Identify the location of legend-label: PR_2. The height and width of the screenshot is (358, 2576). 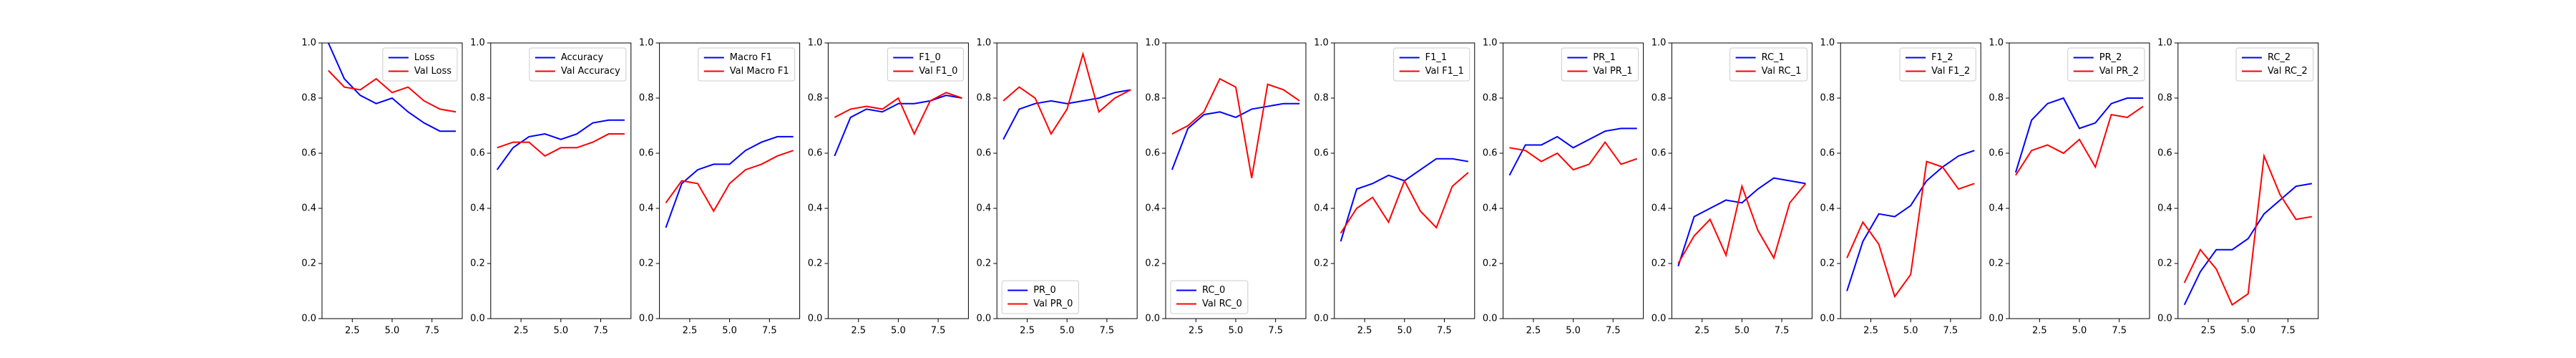
(2110, 57).